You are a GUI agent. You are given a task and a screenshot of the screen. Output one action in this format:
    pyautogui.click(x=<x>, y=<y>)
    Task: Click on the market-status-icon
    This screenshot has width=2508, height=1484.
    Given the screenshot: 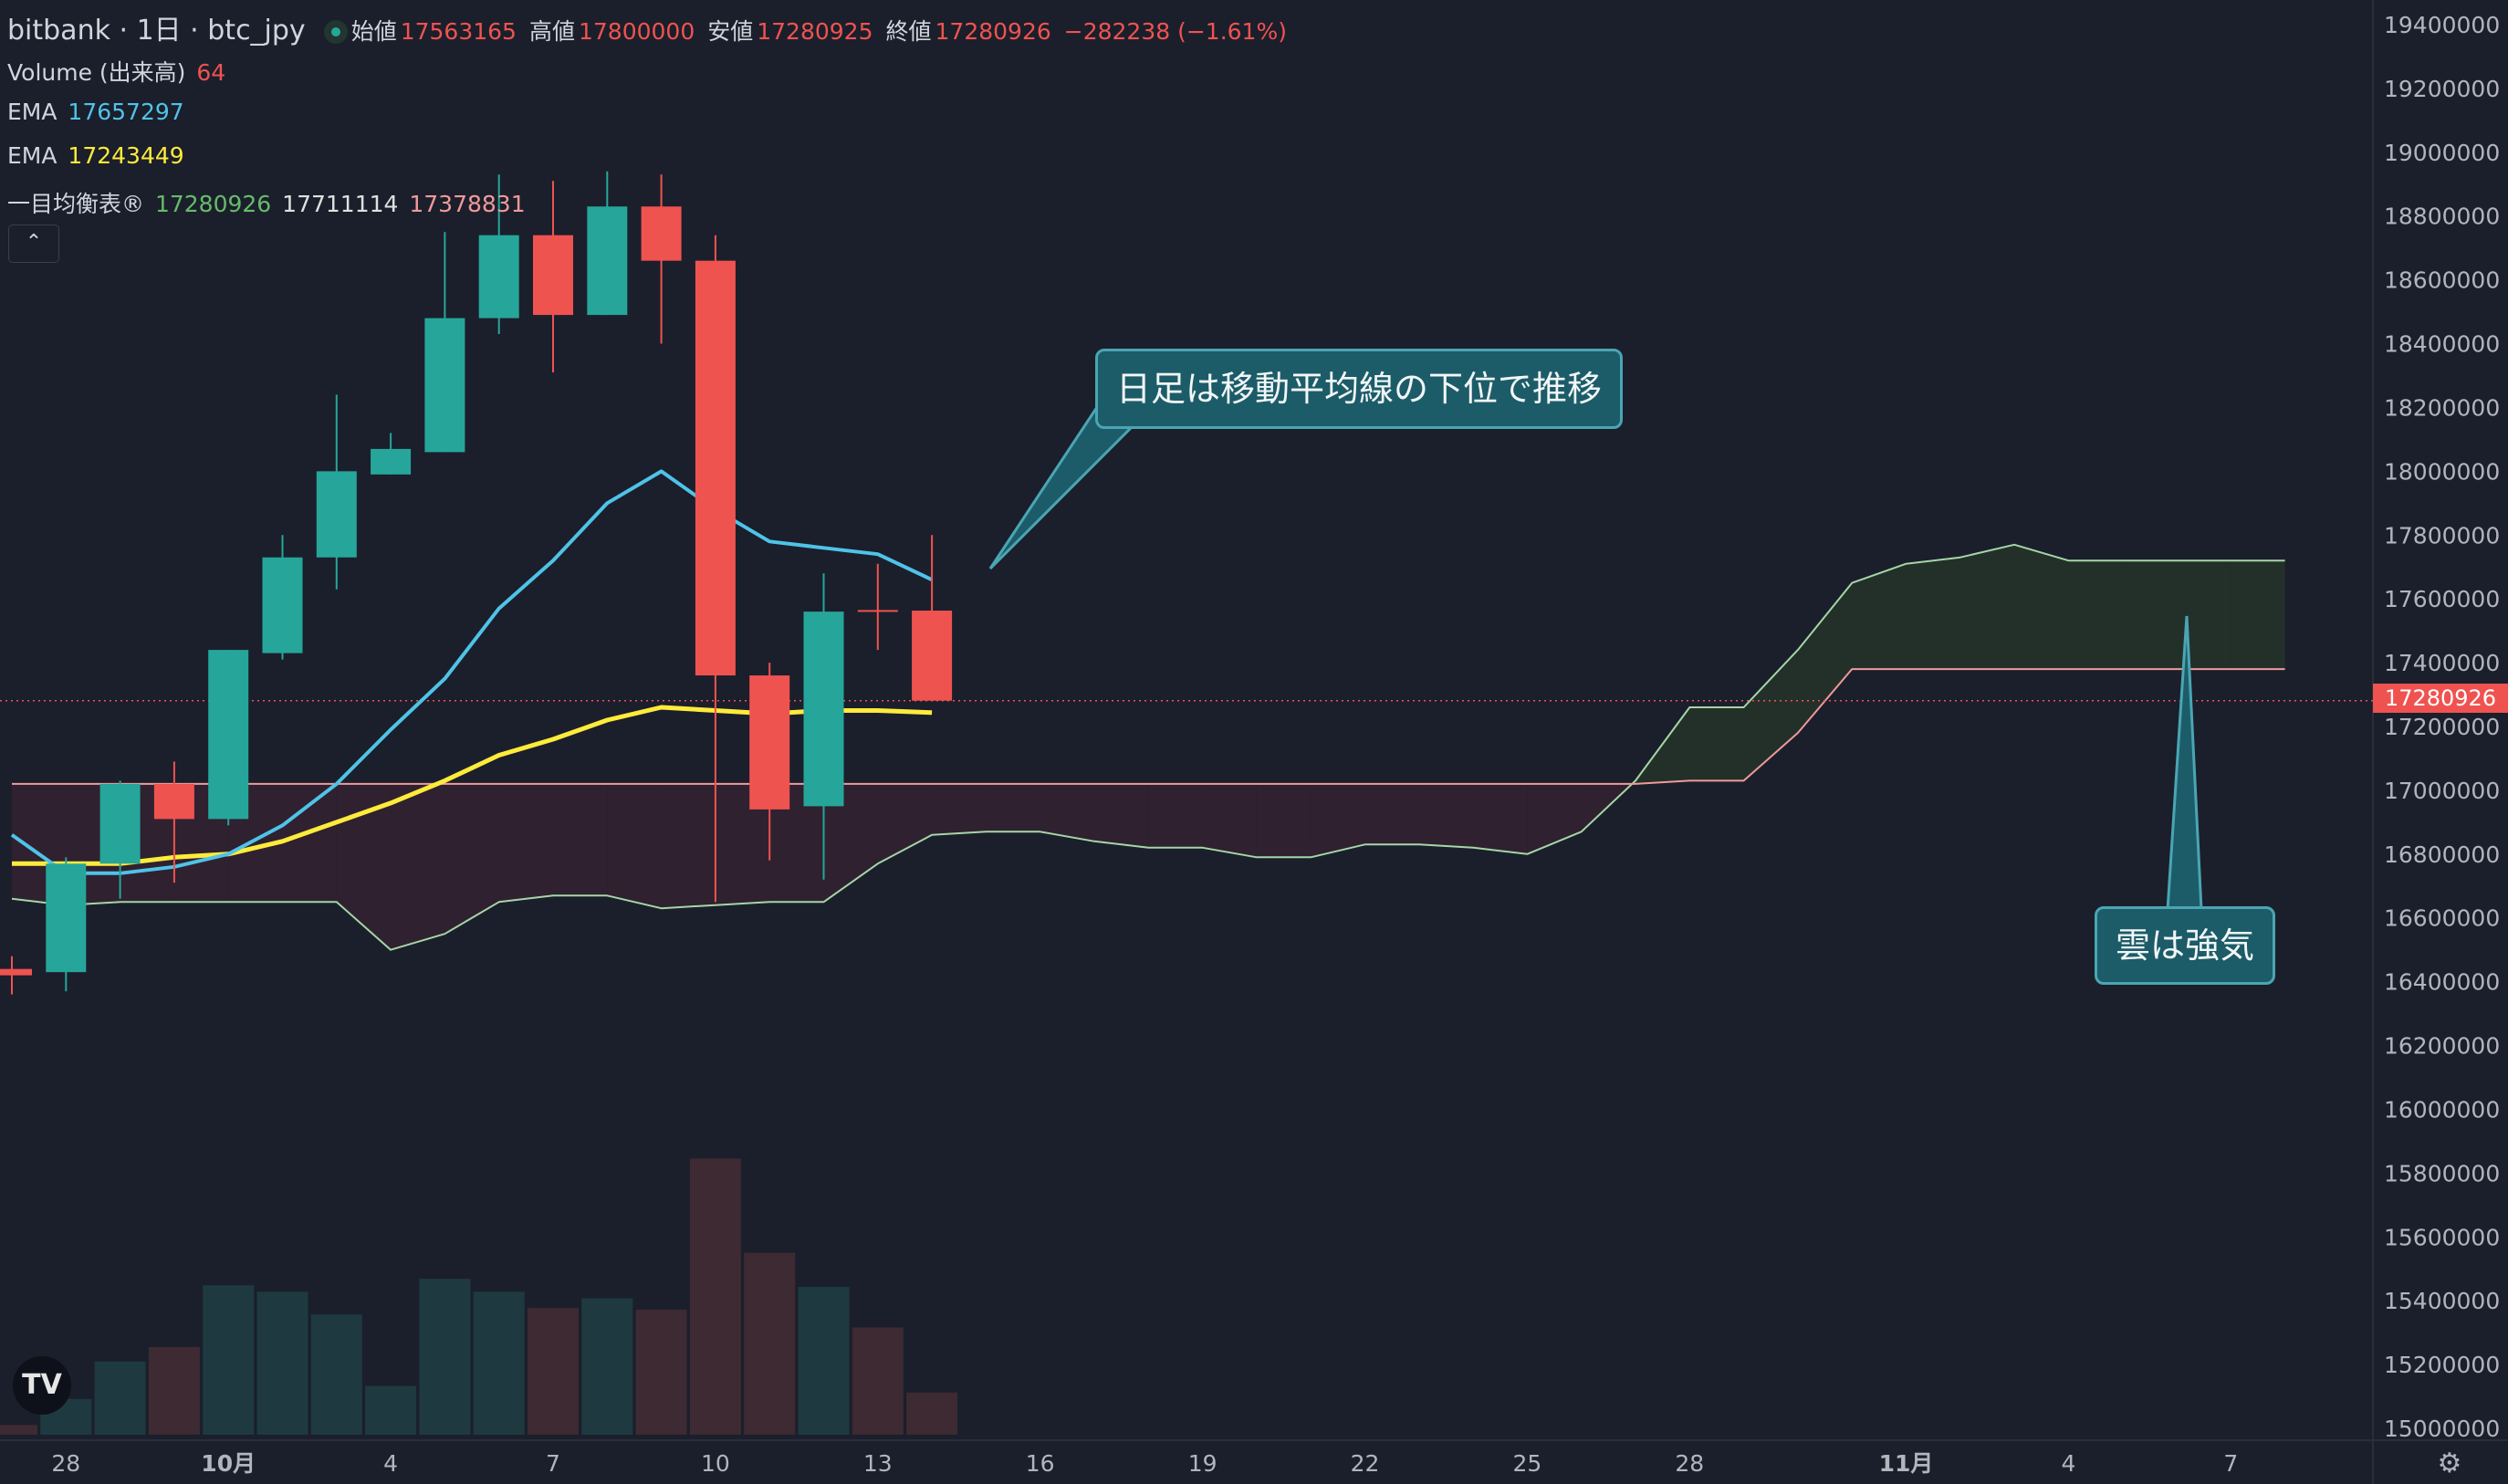 What is the action you would take?
    pyautogui.click(x=335, y=32)
    